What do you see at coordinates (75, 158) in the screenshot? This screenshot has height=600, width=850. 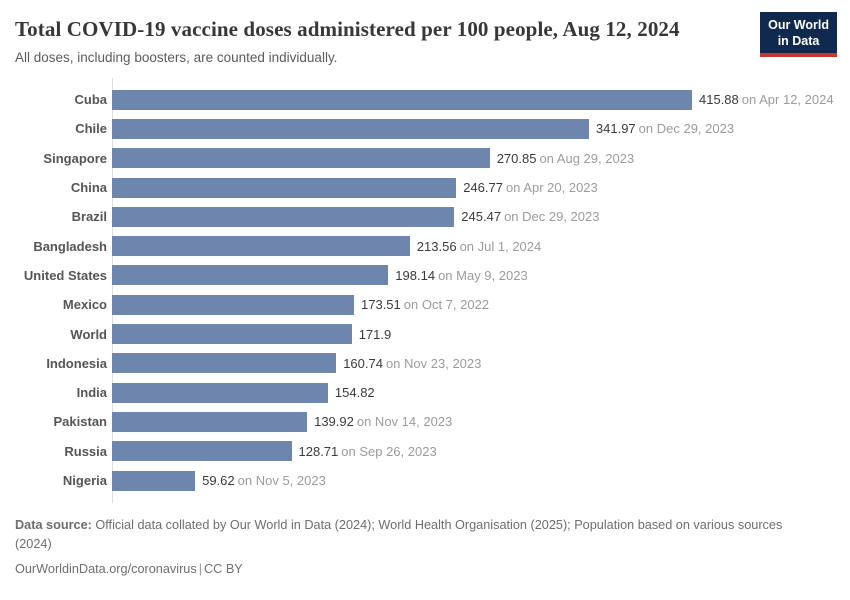 I see `category-label: Singapore` at bounding box center [75, 158].